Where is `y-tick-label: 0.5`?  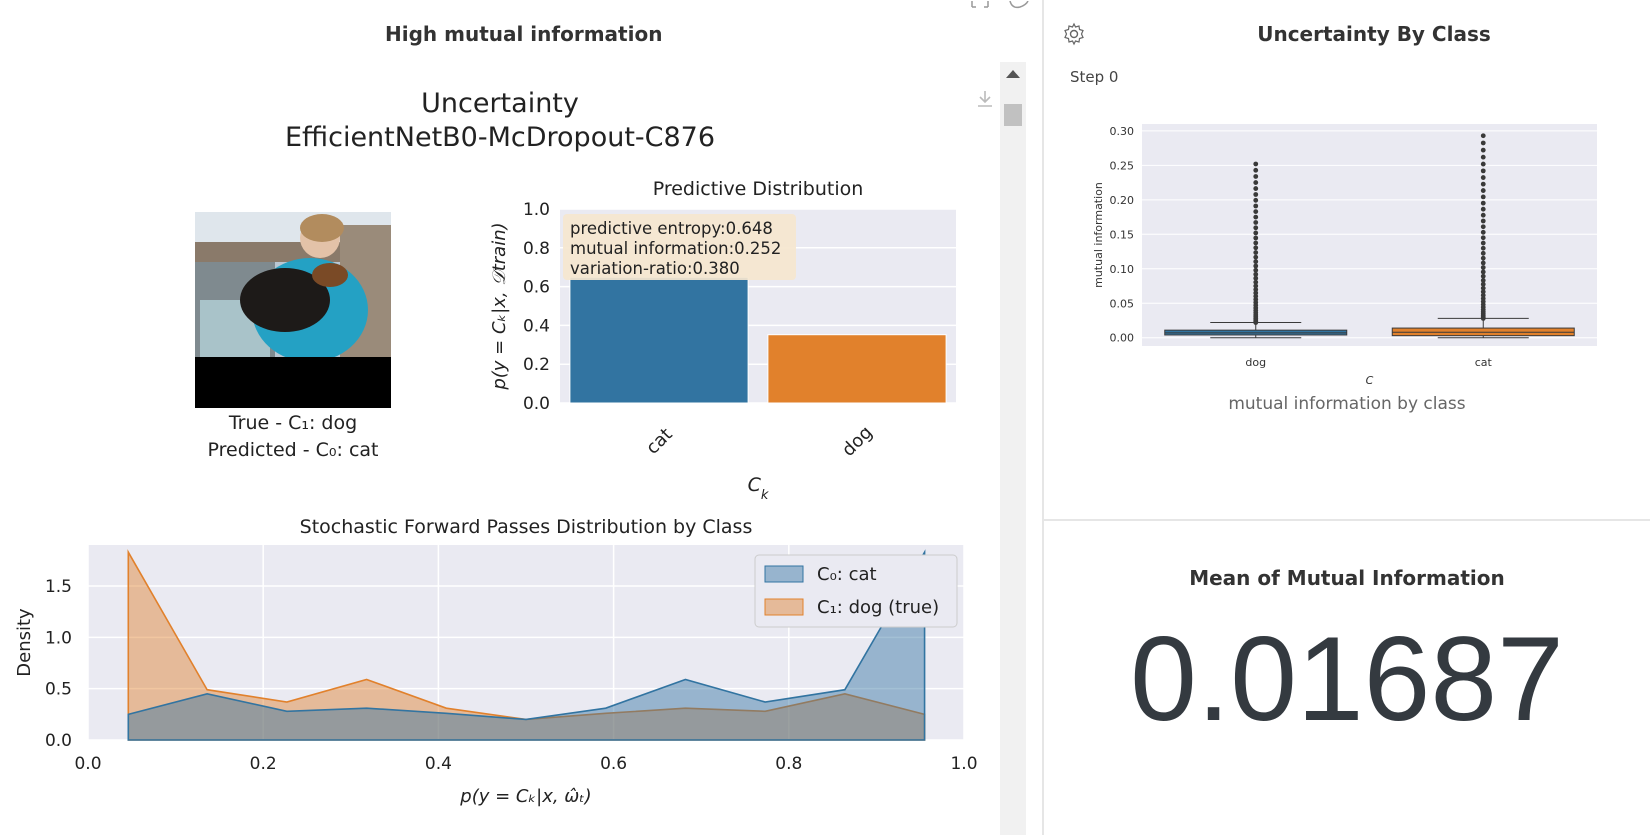
y-tick-label: 0.5 is located at coordinates (58, 690).